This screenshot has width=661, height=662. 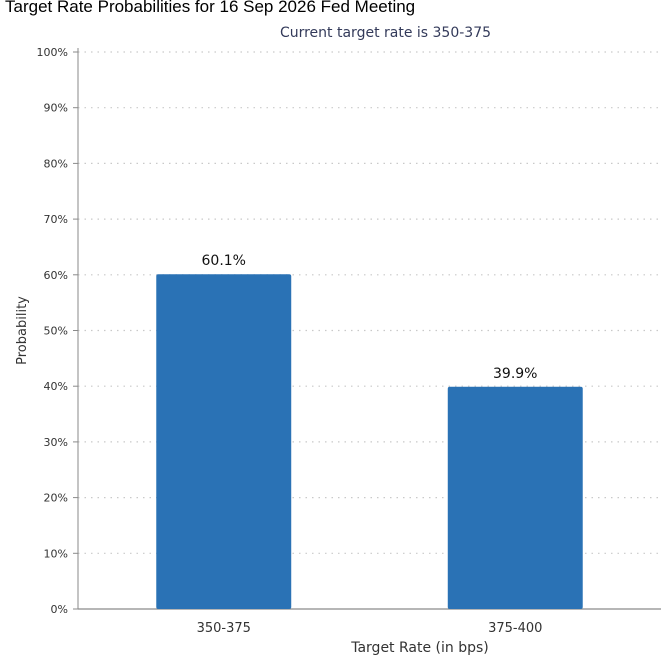 What do you see at coordinates (224, 261) in the screenshot?
I see `data-label: 60.1%` at bounding box center [224, 261].